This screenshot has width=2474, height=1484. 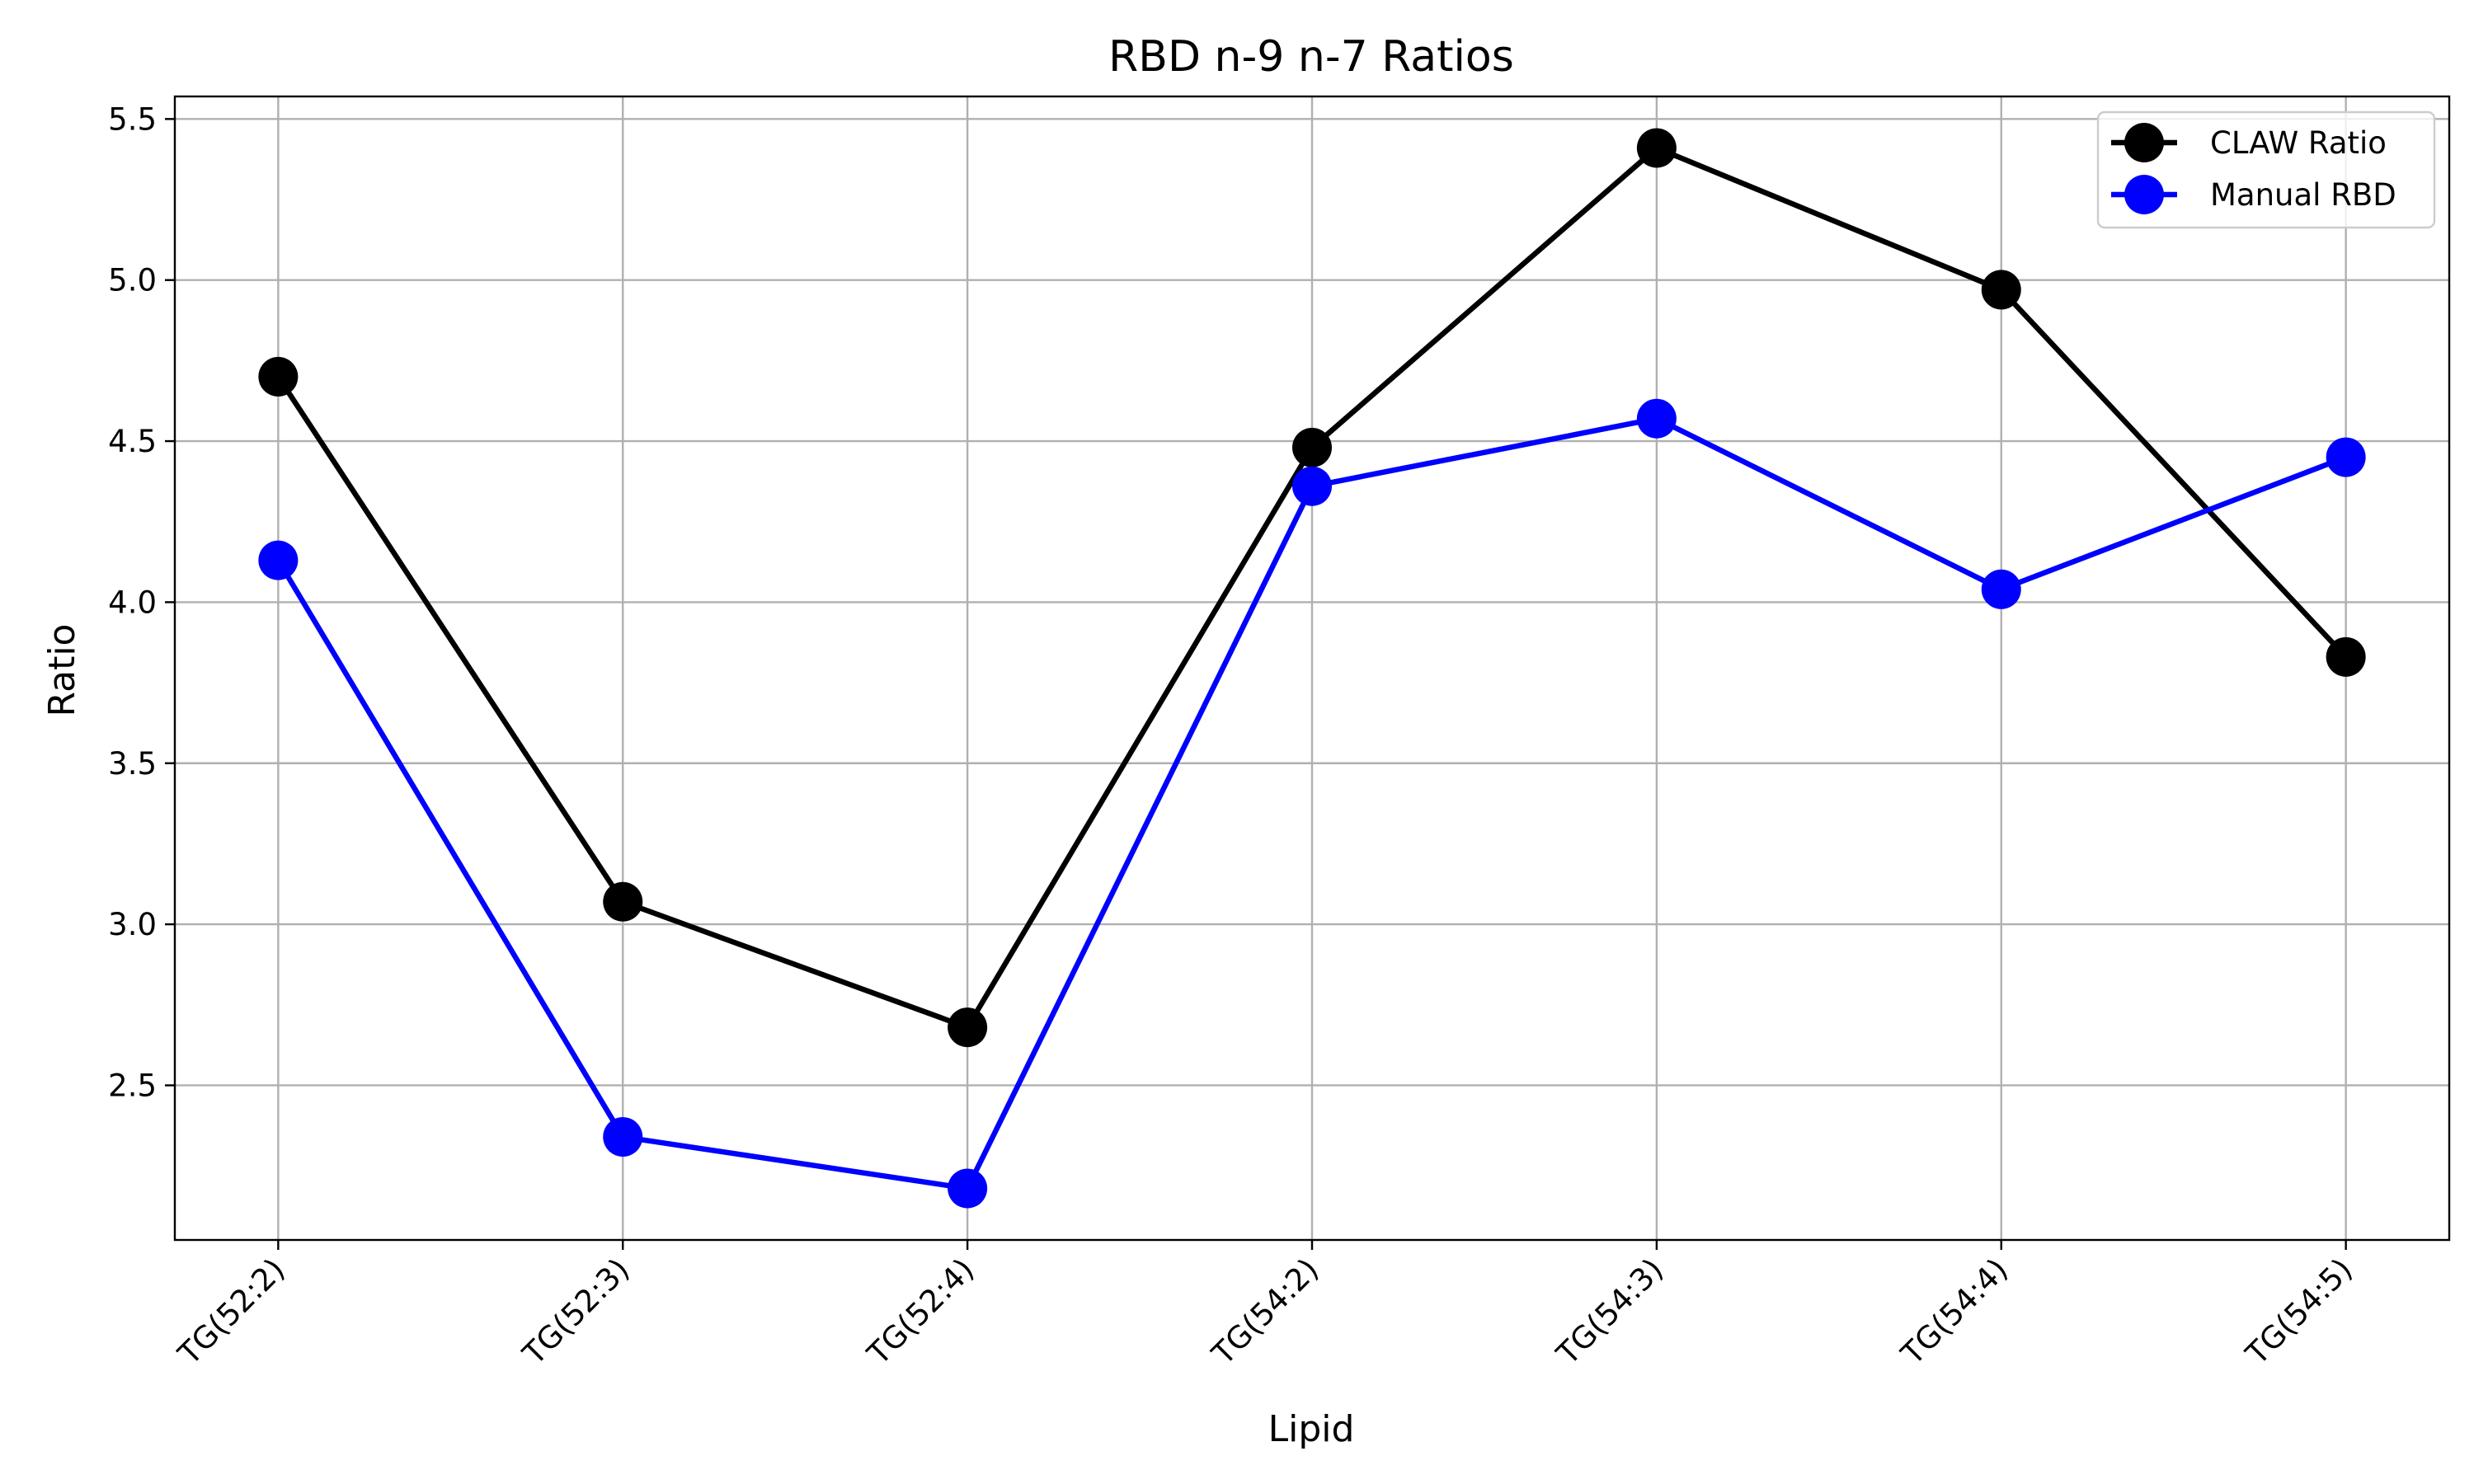 I want to click on legend-label-claw-ratio: CLAW Ratio, so click(x=2298, y=143).